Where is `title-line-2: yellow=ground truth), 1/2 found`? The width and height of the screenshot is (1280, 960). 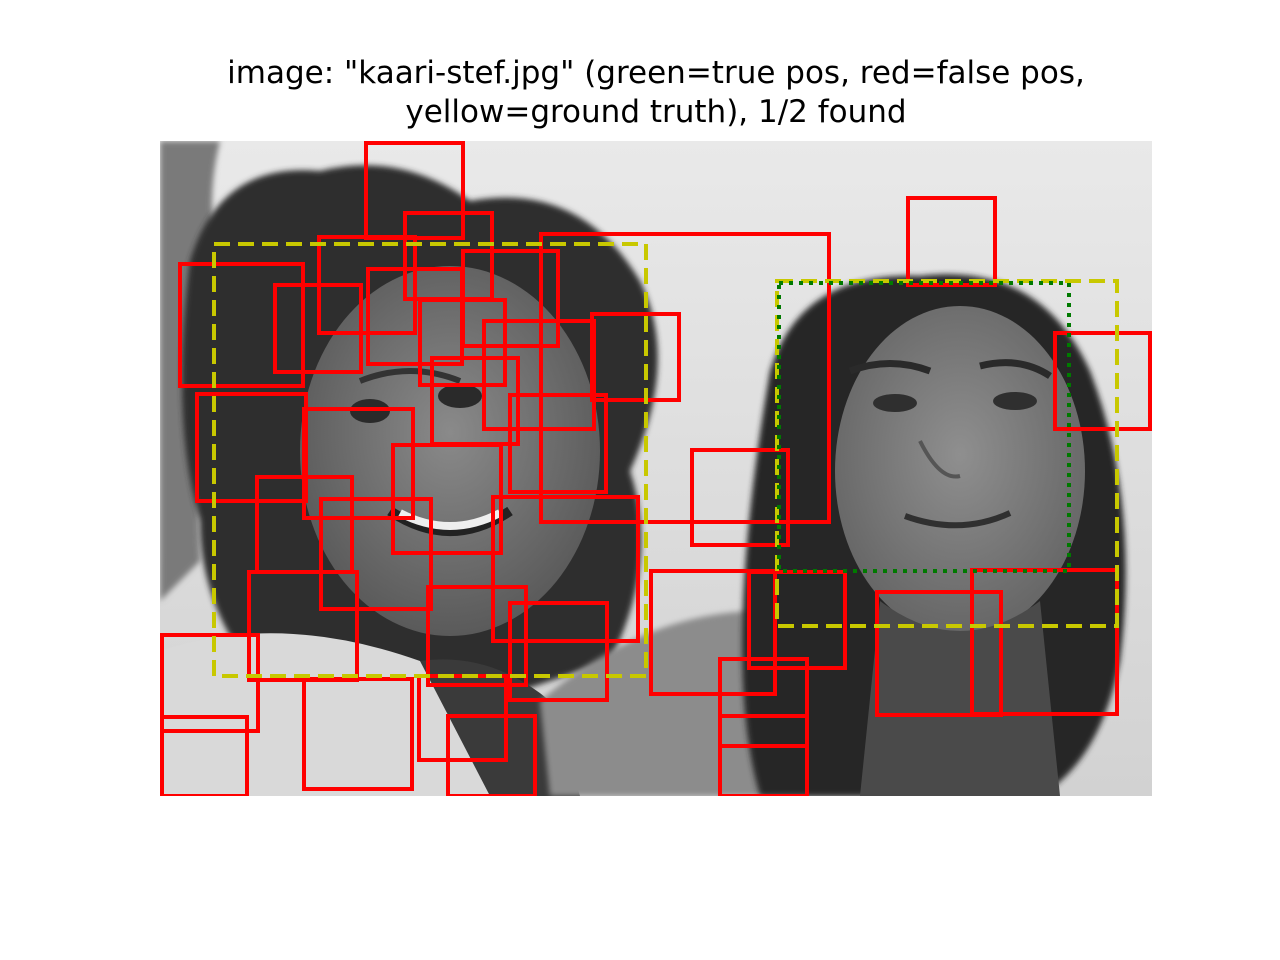
title-line-2: yellow=ground truth), 1/2 found is located at coordinates (656, 112).